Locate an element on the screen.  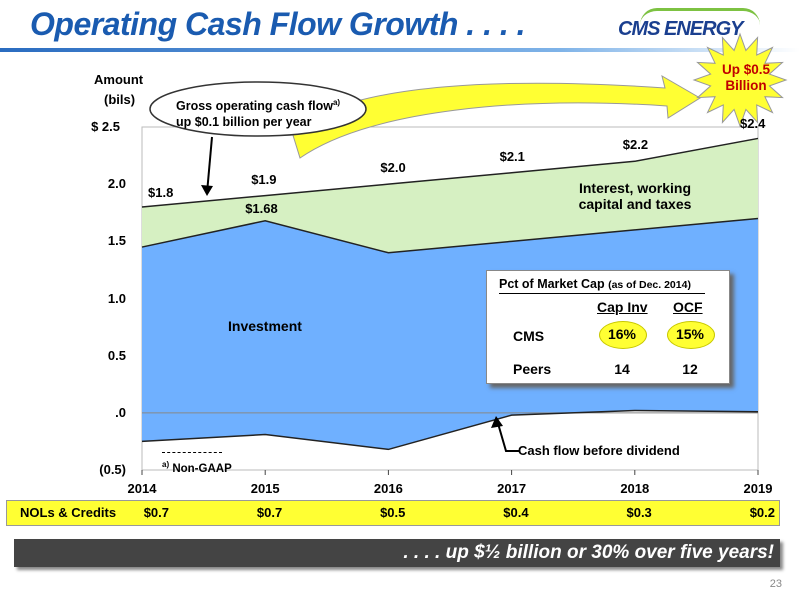
y-tick-label: 2.0 is located at coordinates (116, 184).